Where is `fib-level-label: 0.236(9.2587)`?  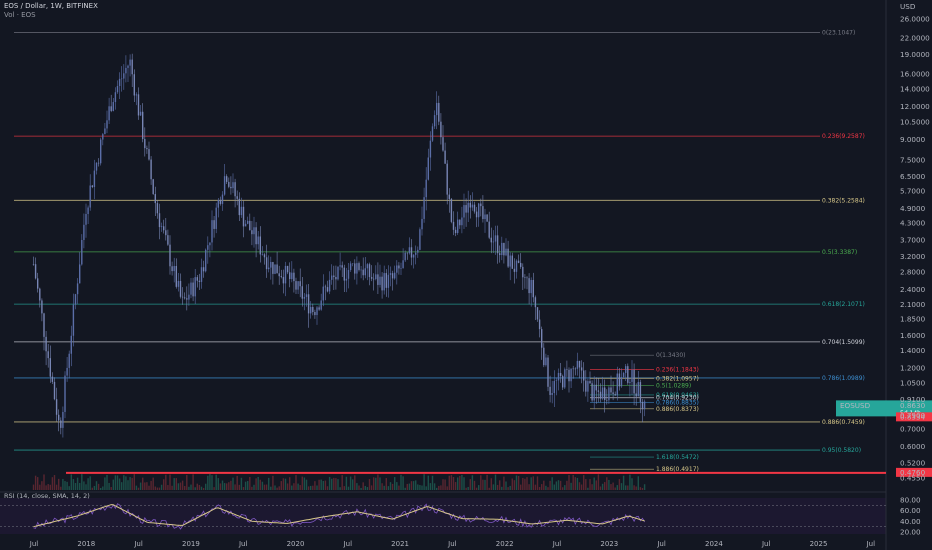
fib-level-label: 0.236(9.2587) is located at coordinates (843, 136).